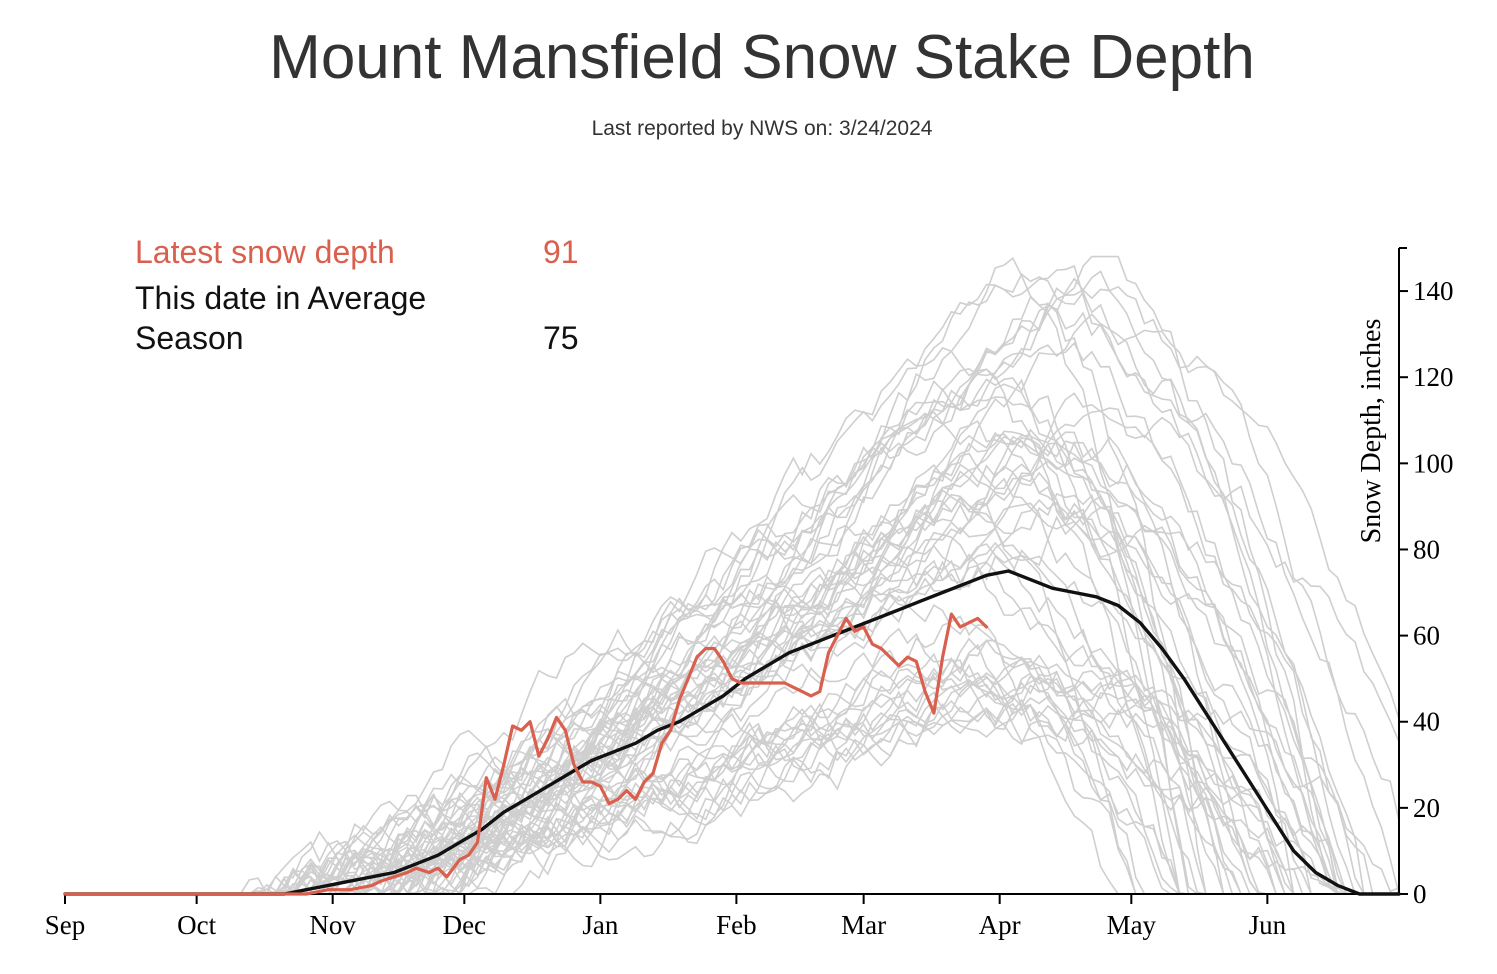  I want to click on x-tick-label: Nov, so click(332, 925).